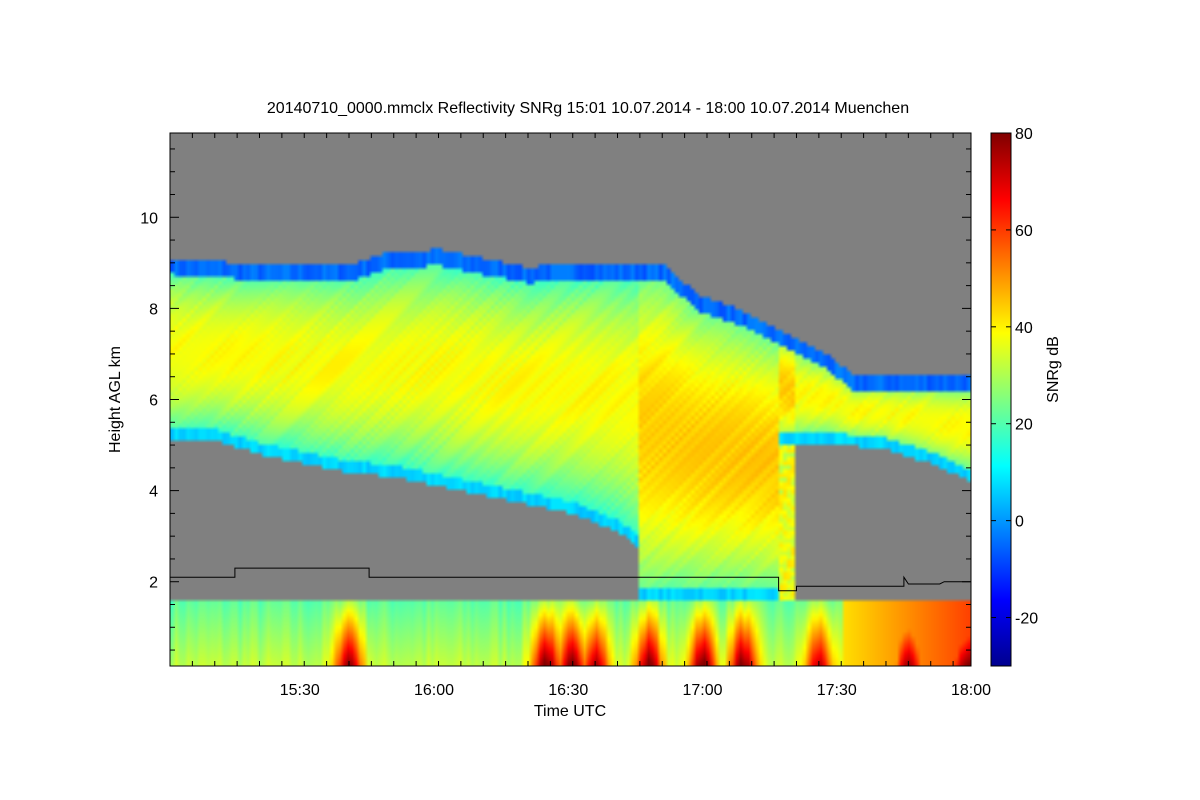 This screenshot has height=800, width=1200. What do you see at coordinates (153, 492) in the screenshot?
I see `y-tick-label: 4` at bounding box center [153, 492].